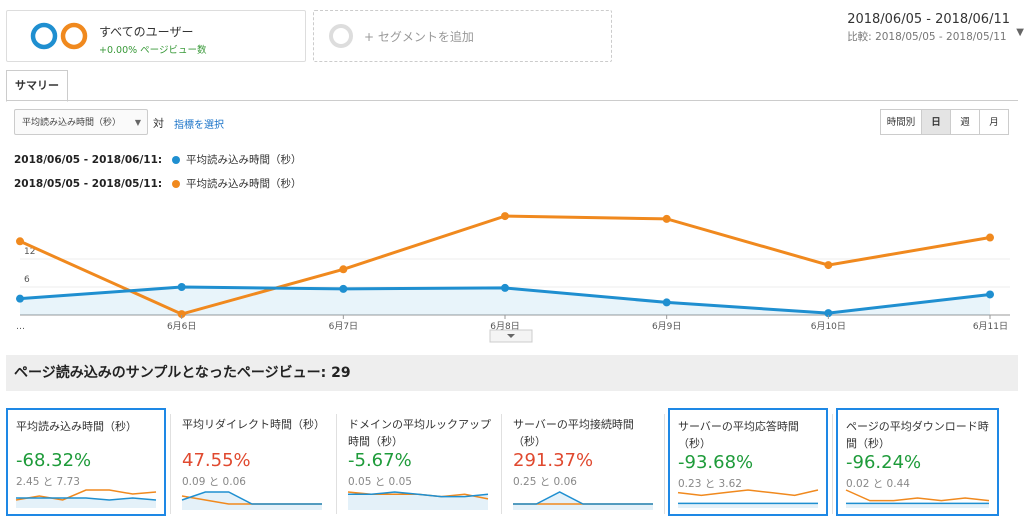 The image size is (1024, 526). I want to click on legend-previous: 2018/05/05 - 2018/05/11: 平均読み込み時間（秒）, so click(158, 183).